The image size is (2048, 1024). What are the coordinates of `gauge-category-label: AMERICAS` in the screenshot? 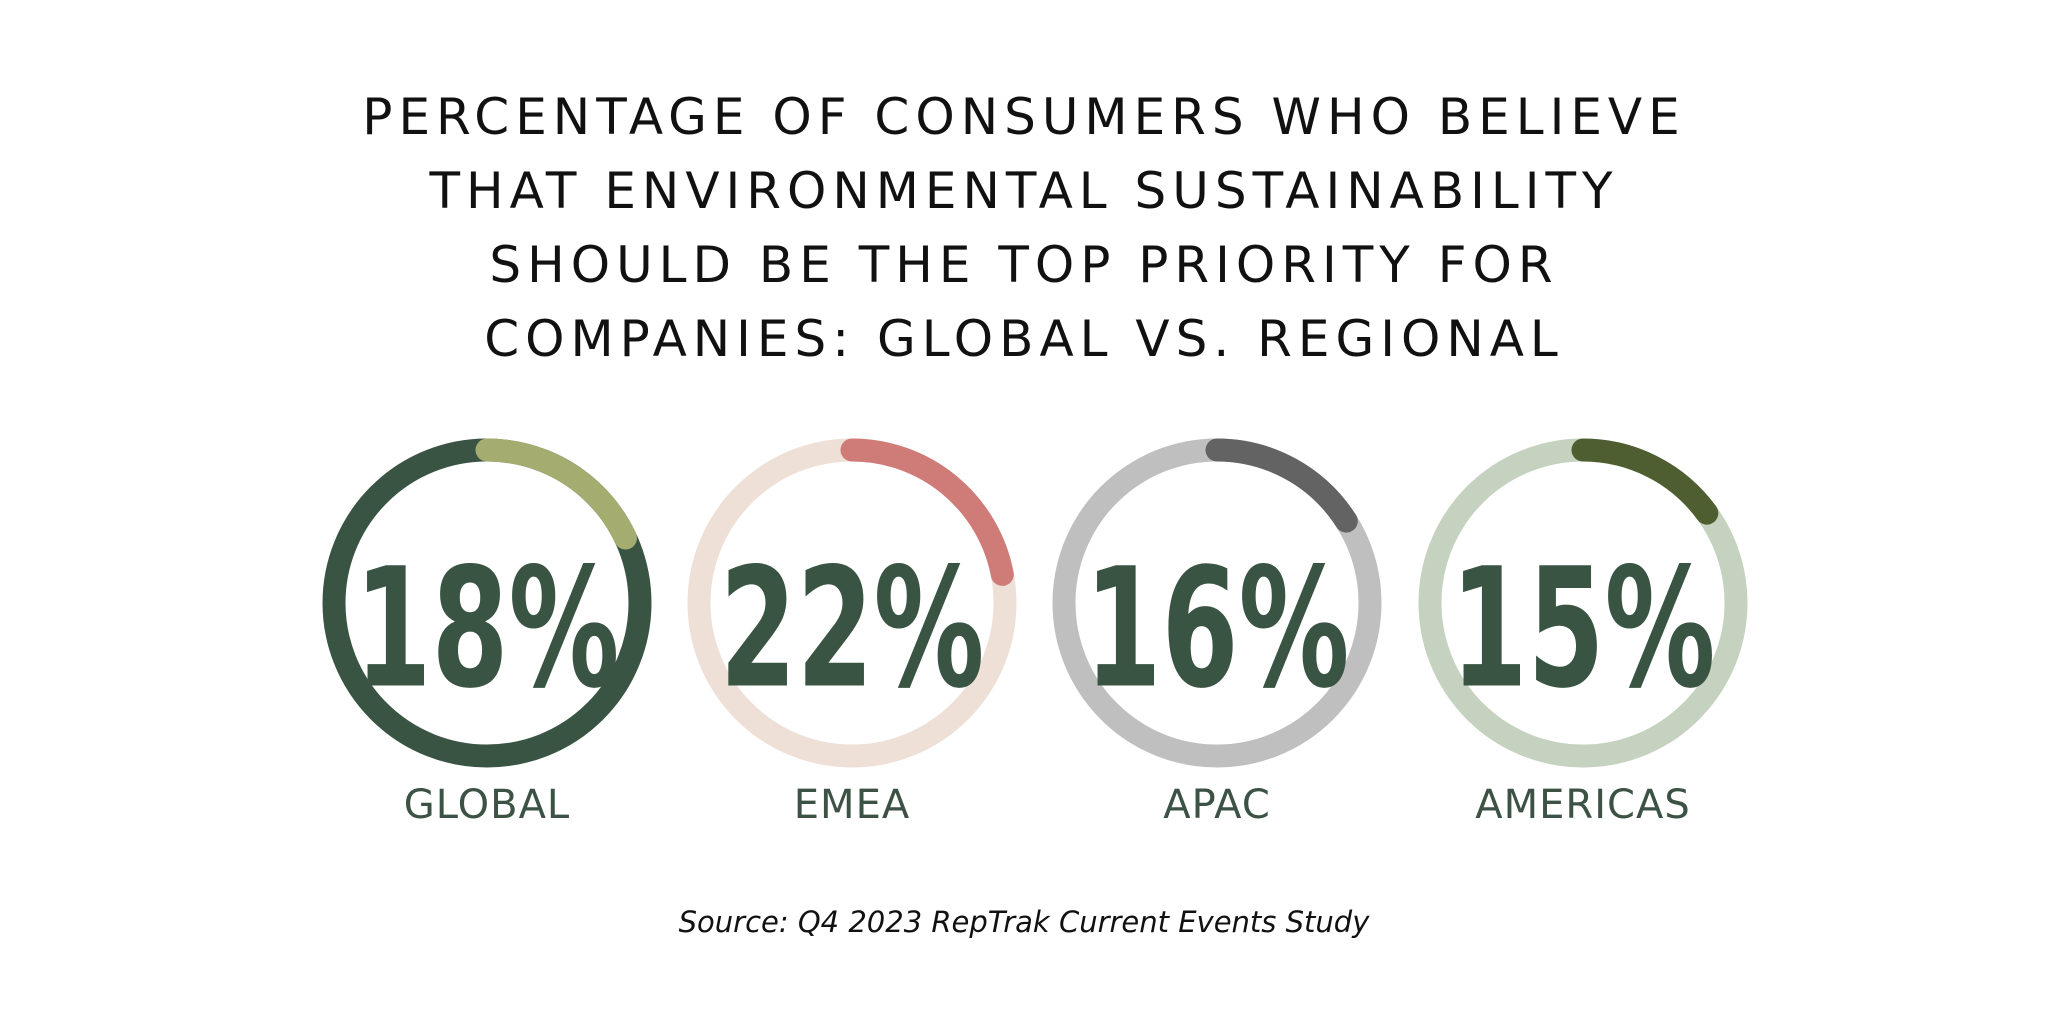 It's located at (1583, 805).